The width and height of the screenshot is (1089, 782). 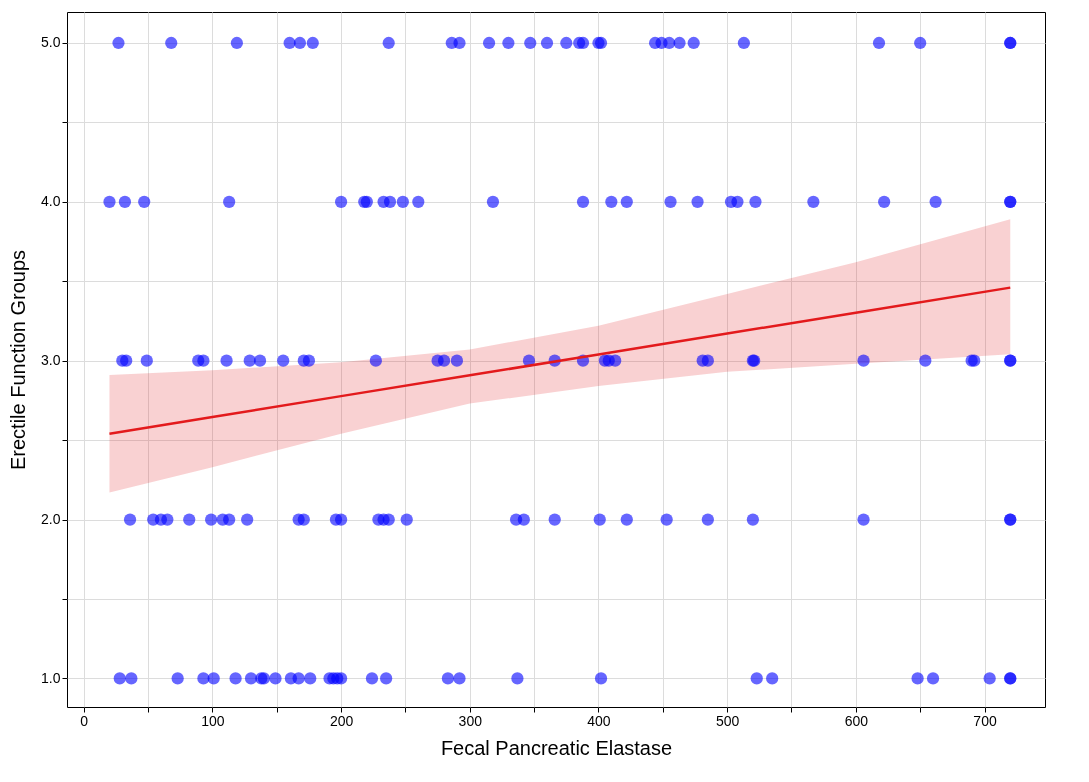 What do you see at coordinates (51, 360) in the screenshot?
I see `y-tick-label: 3.0` at bounding box center [51, 360].